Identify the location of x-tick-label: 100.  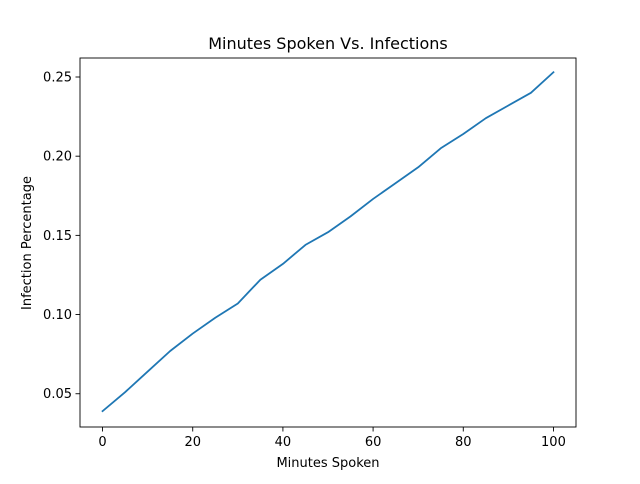
(553, 442).